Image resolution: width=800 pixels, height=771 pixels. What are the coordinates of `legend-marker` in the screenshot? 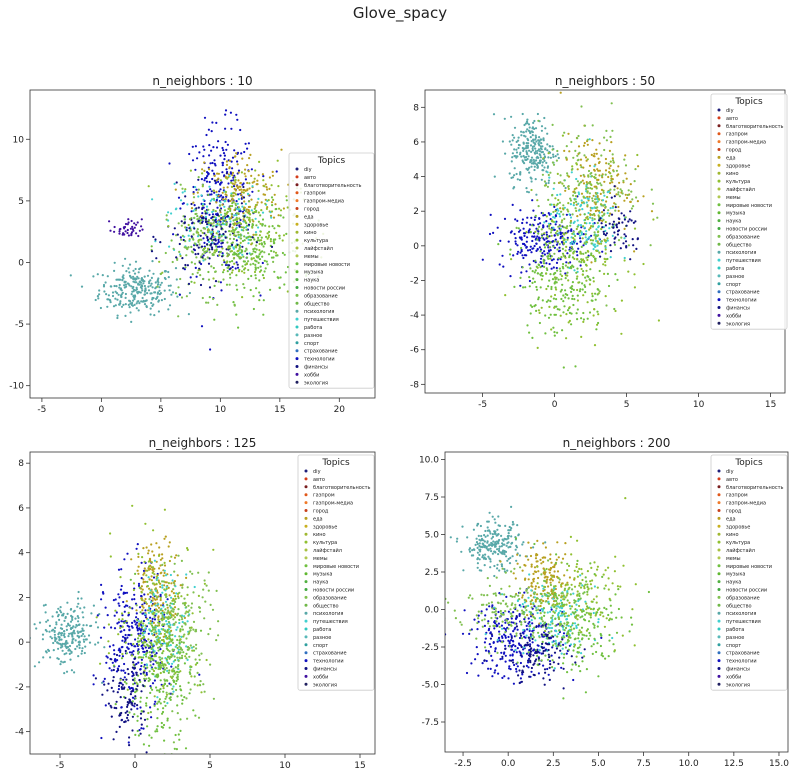 It's located at (306, 629).